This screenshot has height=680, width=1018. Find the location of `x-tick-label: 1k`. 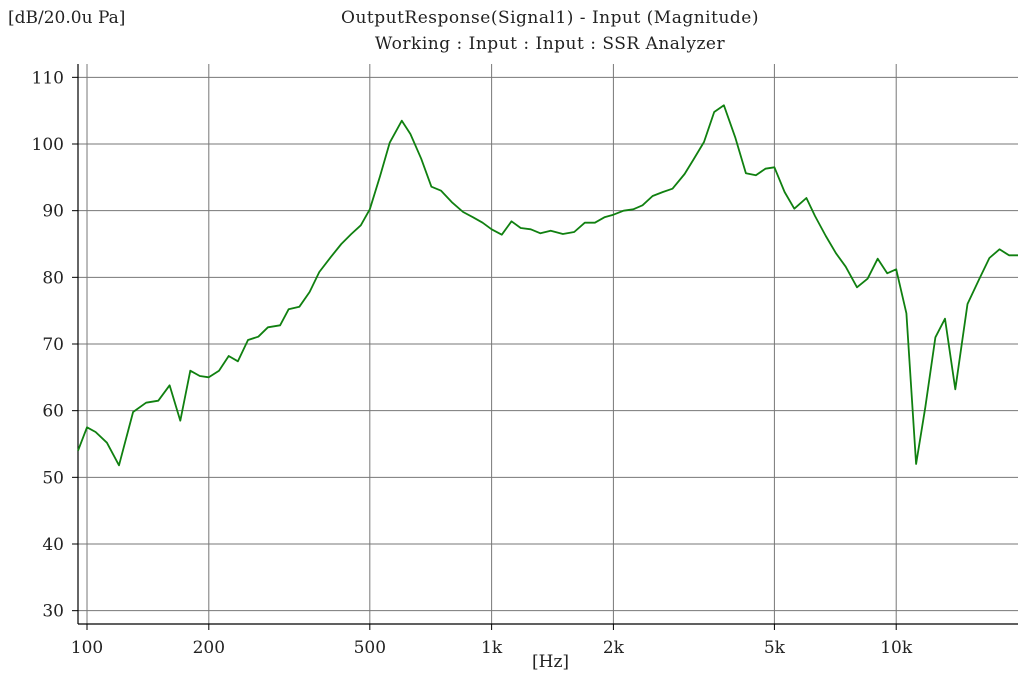

x-tick-label: 1k is located at coordinates (492, 648).